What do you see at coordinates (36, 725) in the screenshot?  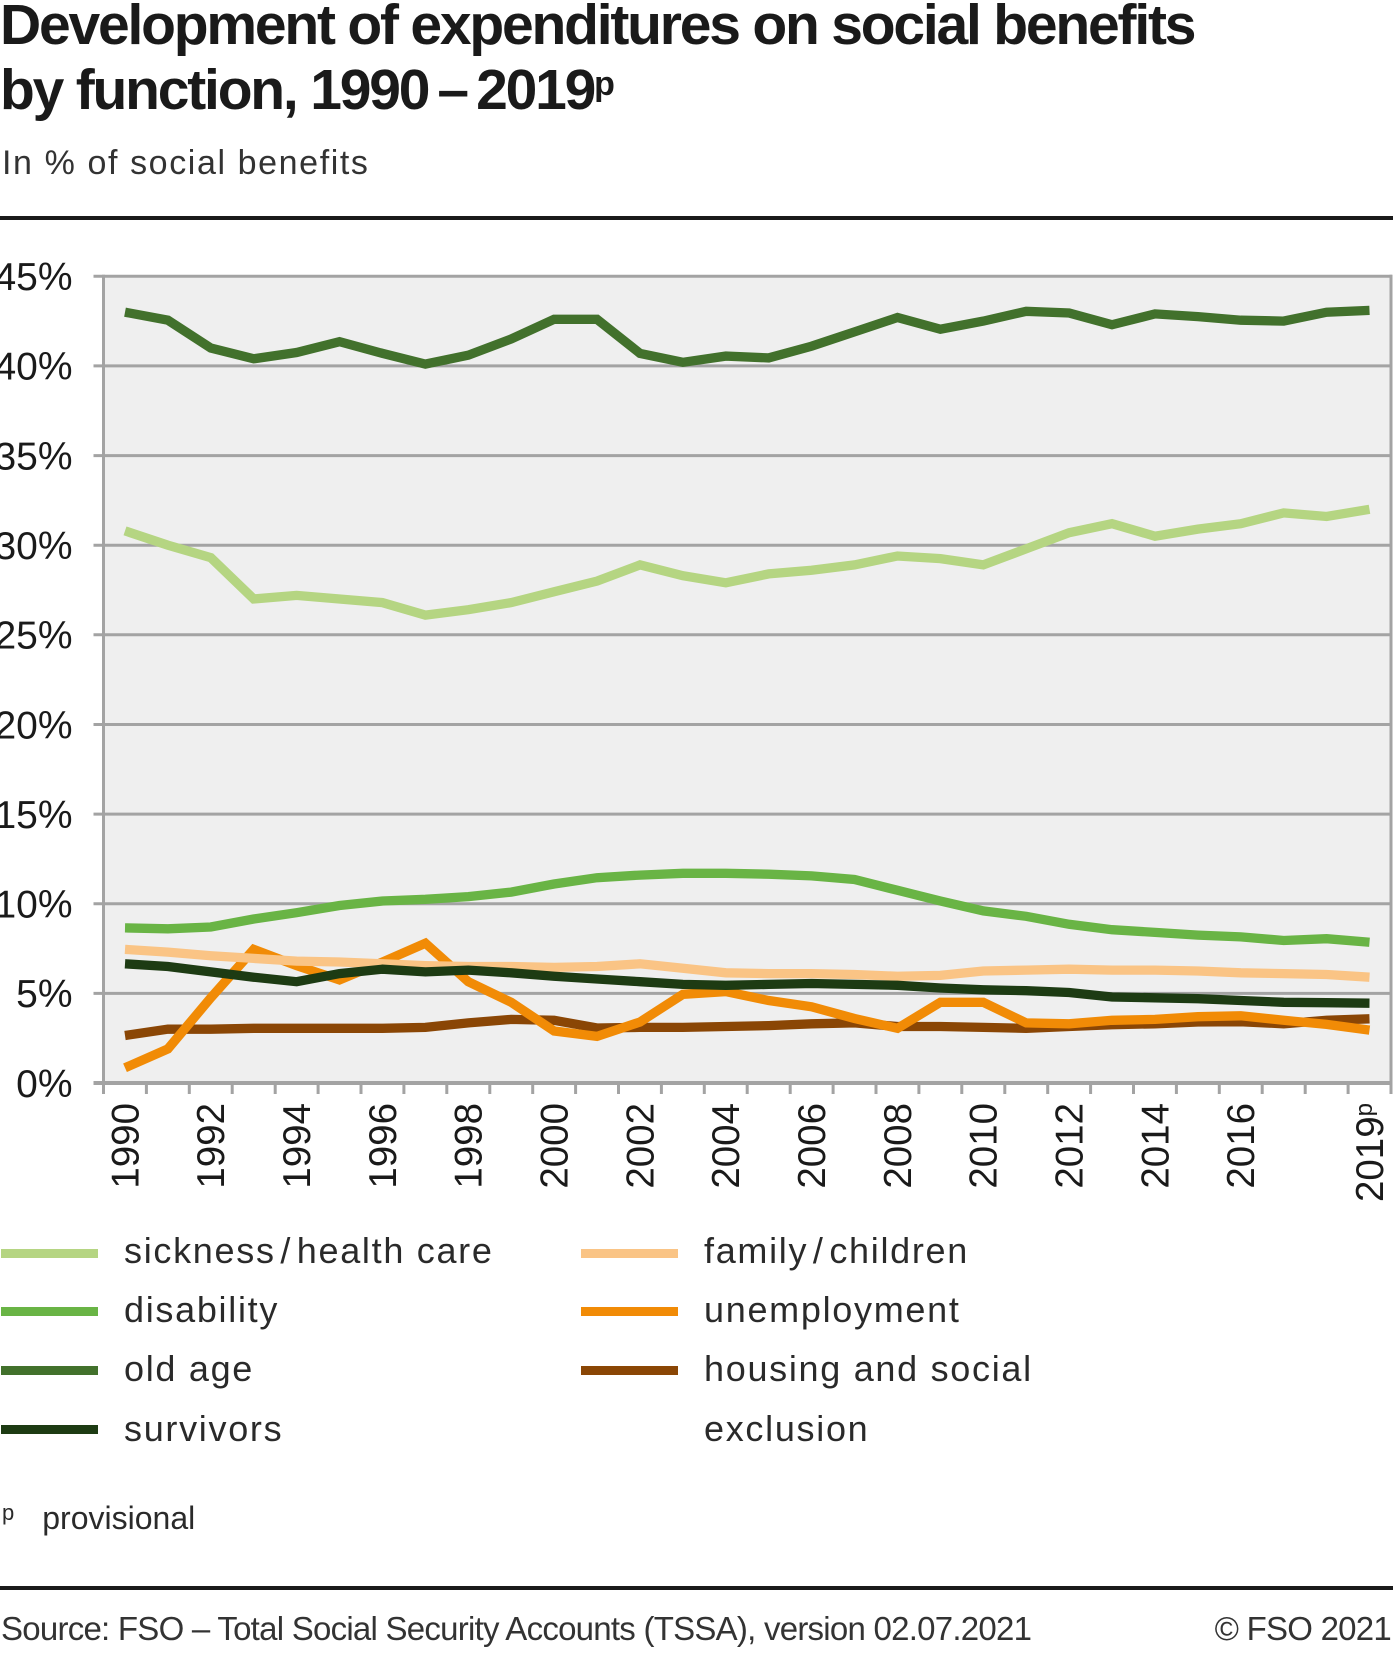 I see `svg-text: 20%` at bounding box center [36, 725].